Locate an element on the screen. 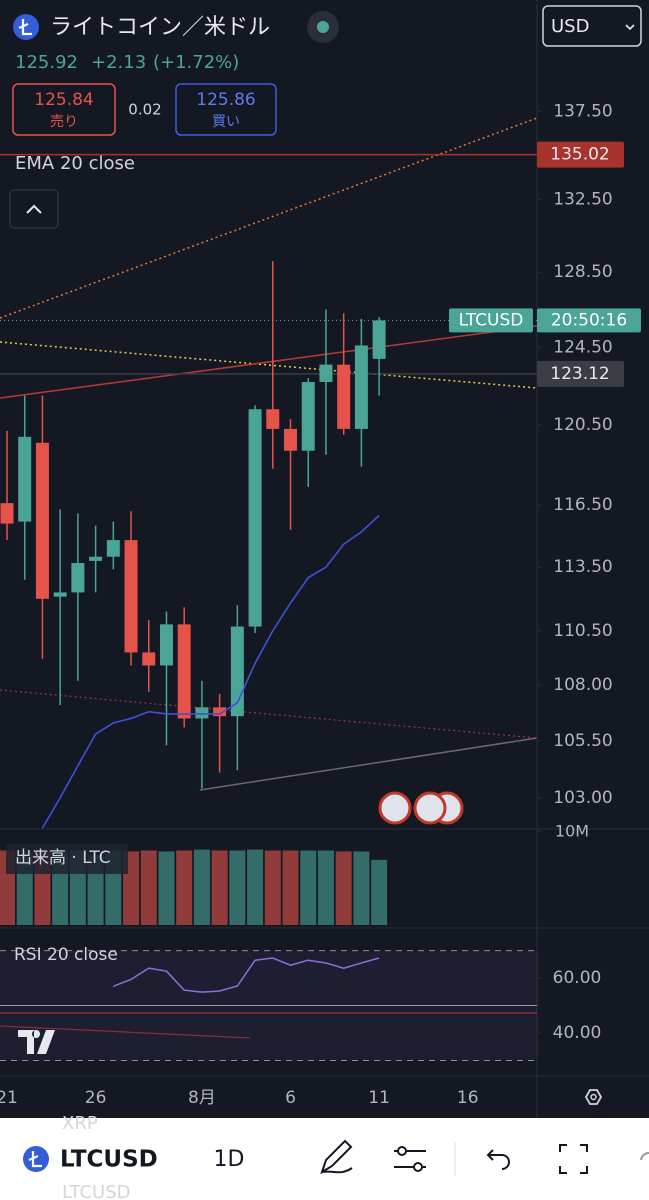 The height and width of the screenshot is (1200, 649). coin-logo-glyph is located at coordinates (35, 1159).